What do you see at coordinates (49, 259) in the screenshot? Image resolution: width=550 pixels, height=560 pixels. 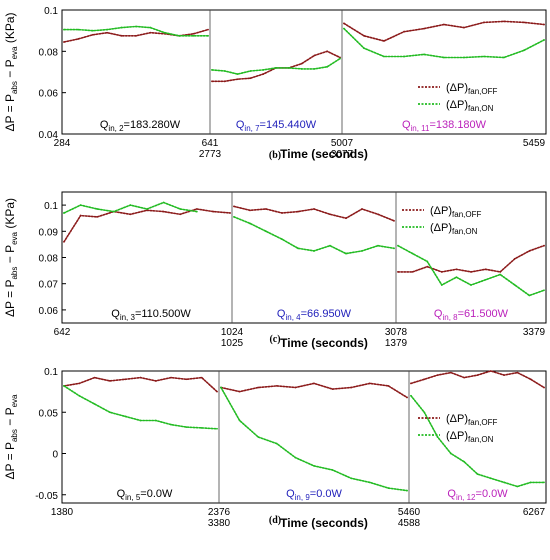 I see `y-tick-label: 0.08` at bounding box center [49, 259].